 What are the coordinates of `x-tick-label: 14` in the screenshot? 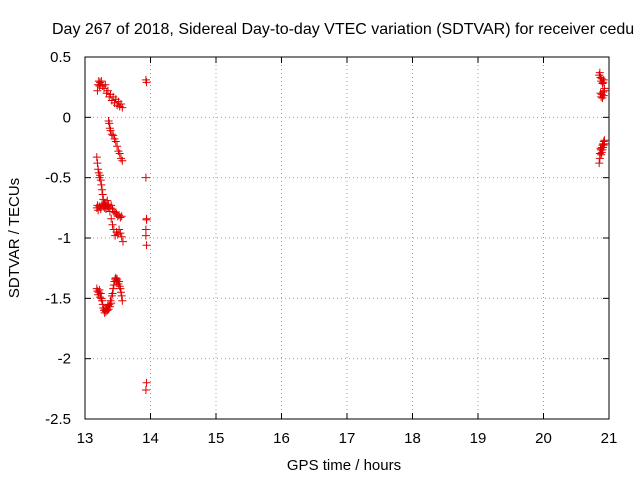 It's located at (150, 438).